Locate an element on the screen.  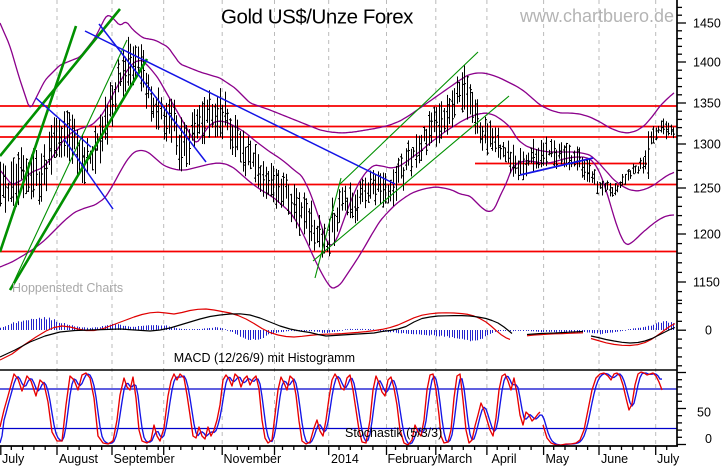
svg-text: MACD (12/26/9) mit Histogramm is located at coordinates (264, 358).